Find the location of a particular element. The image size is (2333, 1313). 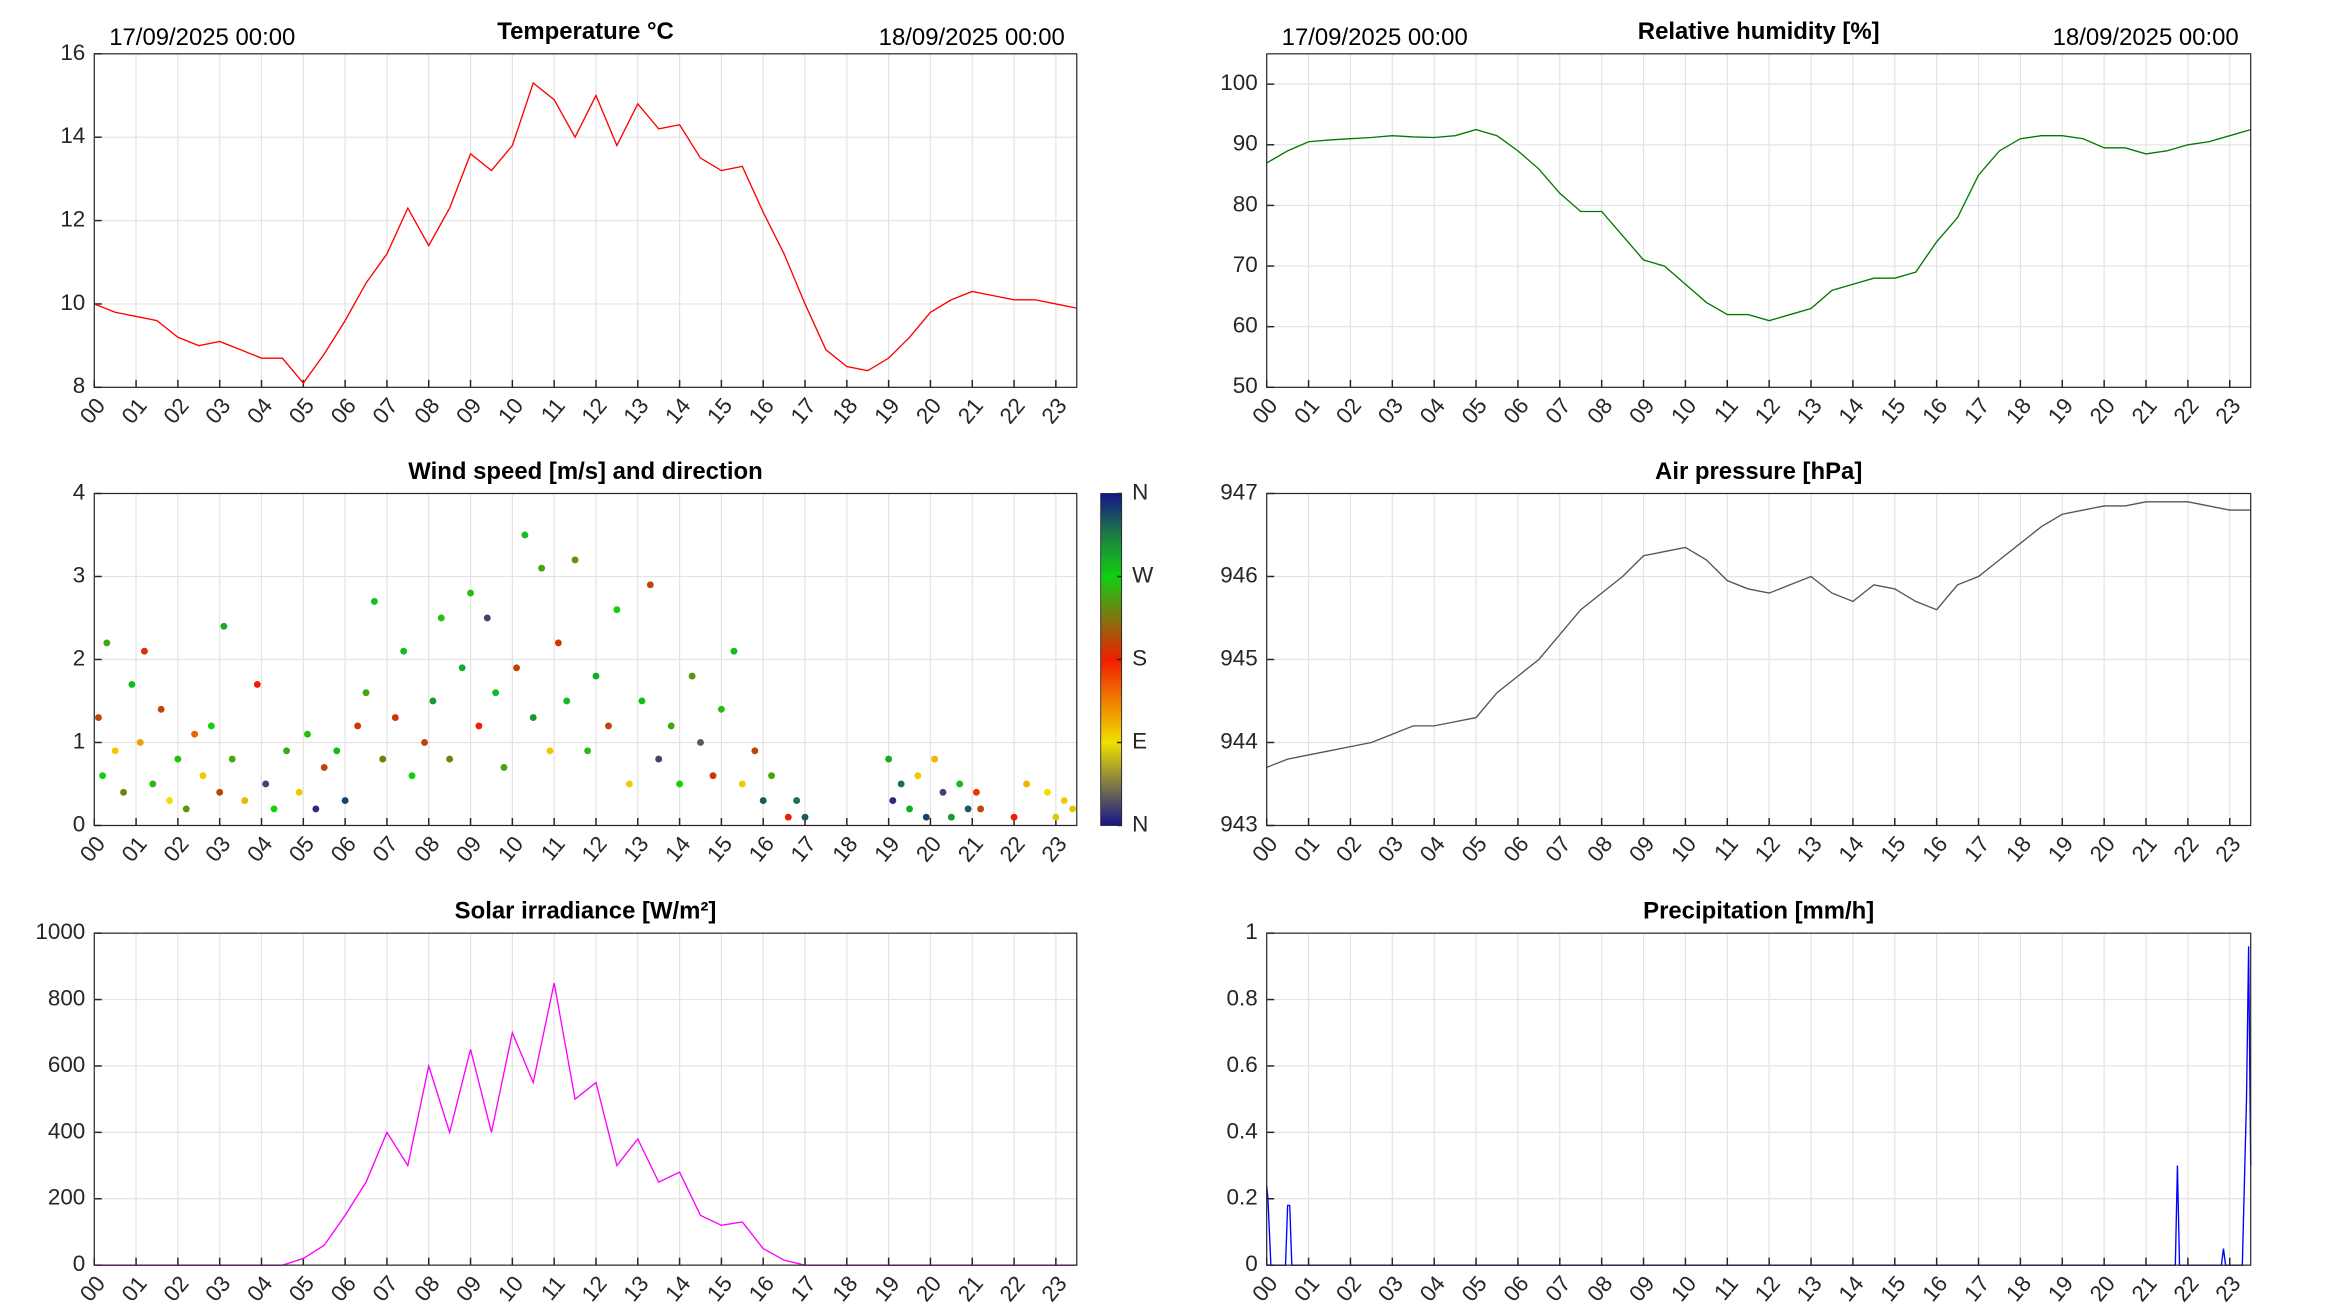

y-tick-label: 3 is located at coordinates (79, 574).